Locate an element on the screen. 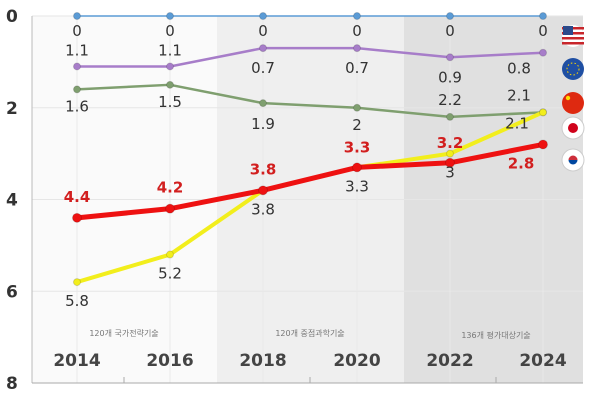  data-label: 1.6 is located at coordinates (77, 106).